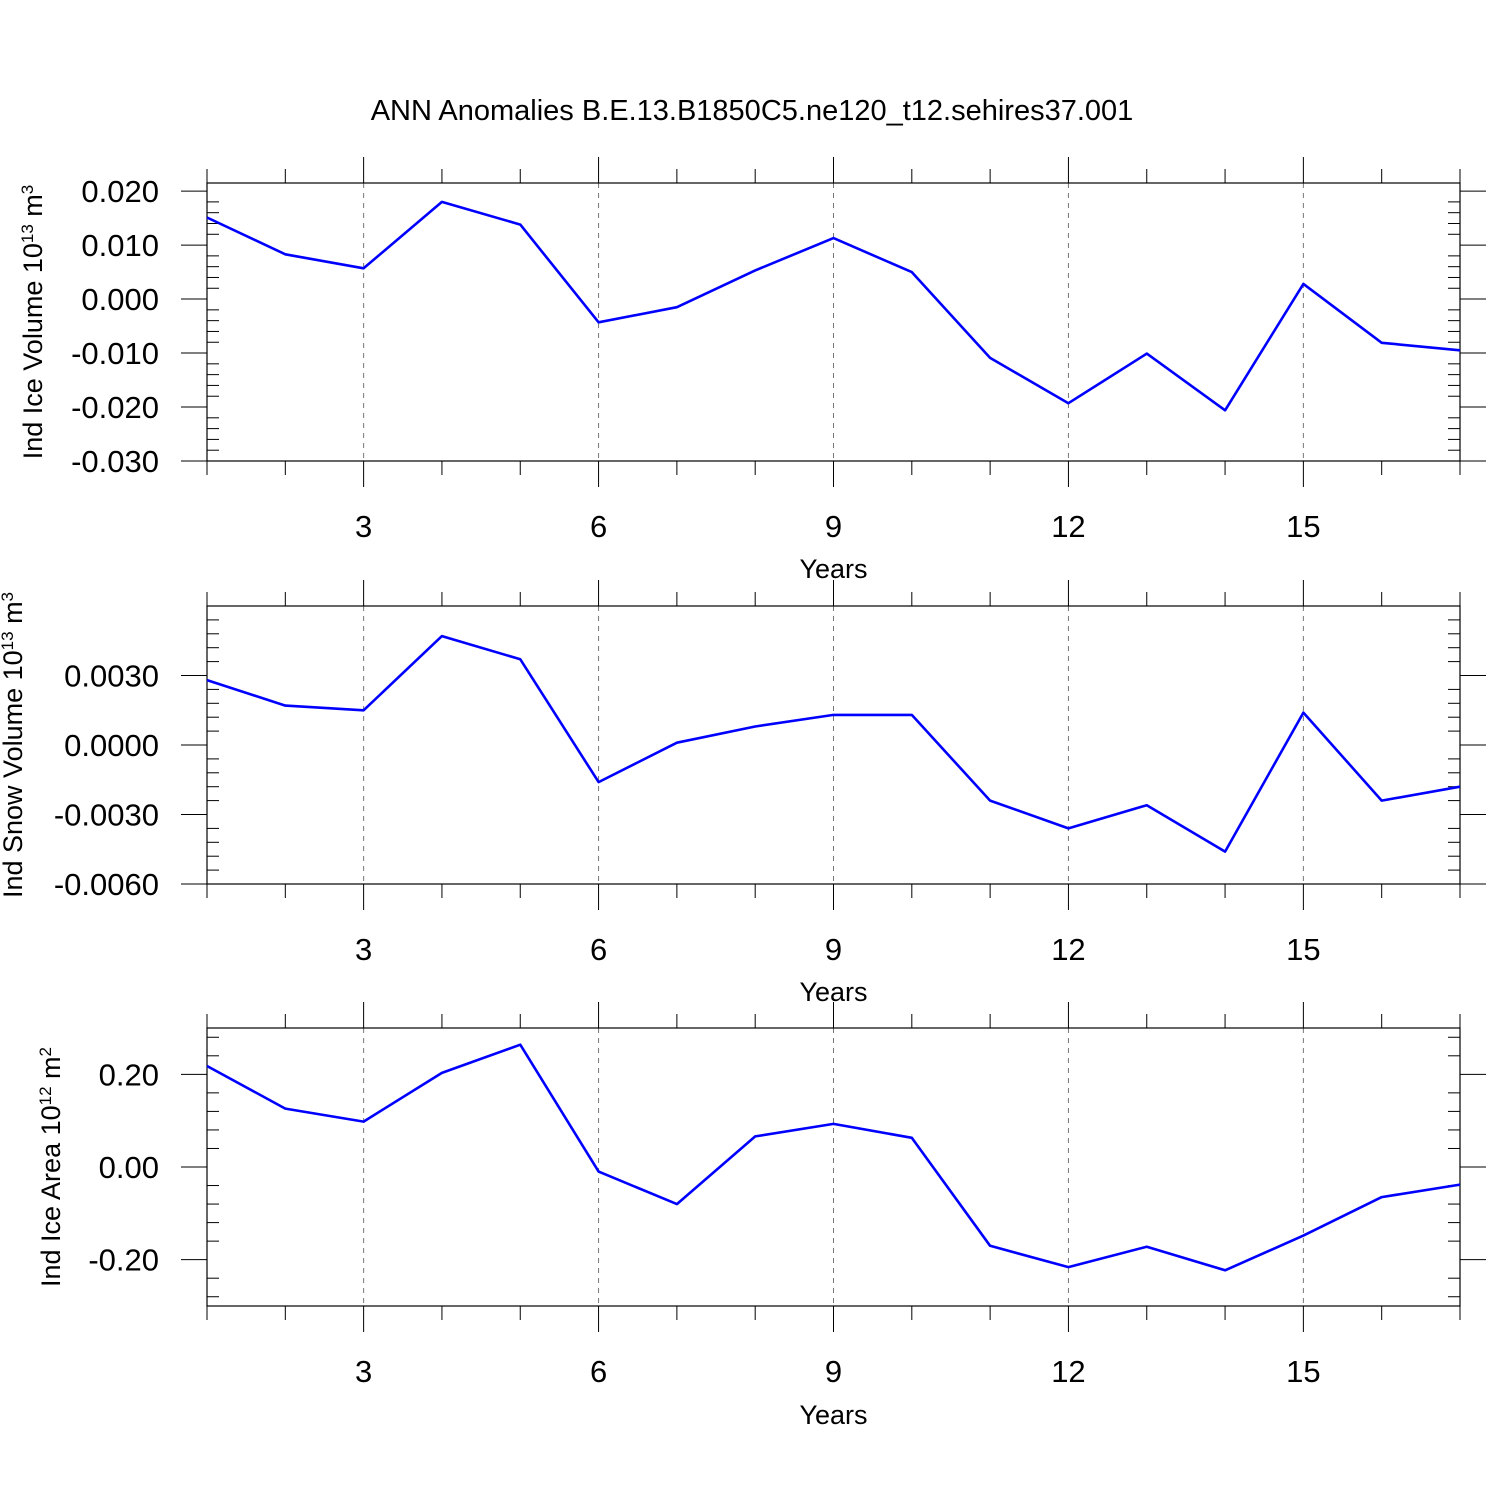 The height and width of the screenshot is (1500, 1500). Describe the element at coordinates (33, 322) in the screenshot. I see `y-axis-label: Ind Ice Volume 1013 m3` at that location.